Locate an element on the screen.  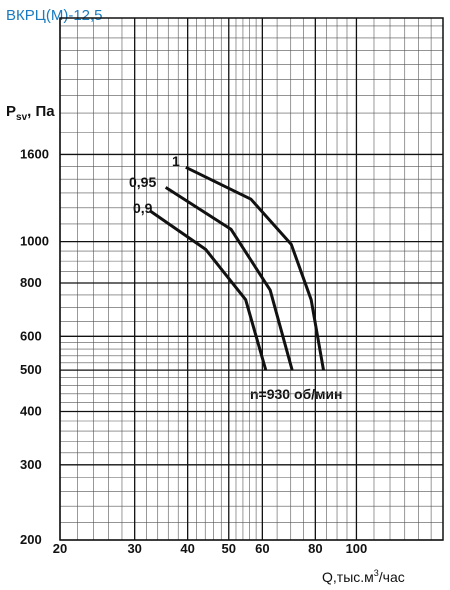
series-label: 0,95 is located at coordinates (142, 182).